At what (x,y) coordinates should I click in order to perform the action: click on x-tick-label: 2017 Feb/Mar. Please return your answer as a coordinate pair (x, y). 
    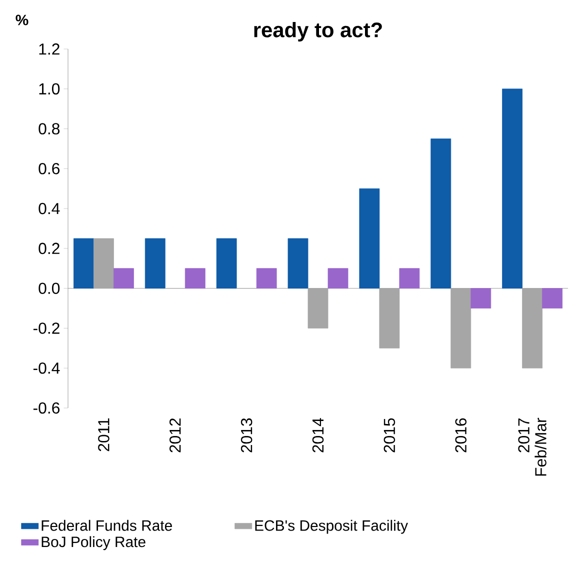
    Looking at the image, I should click on (532, 447).